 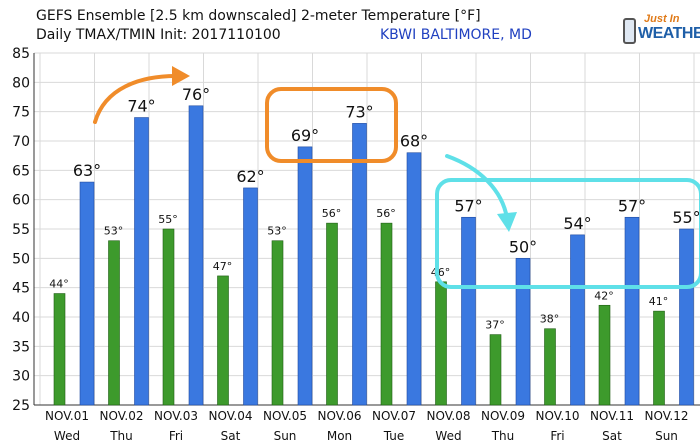 What do you see at coordinates (181, 76) in the screenshot?
I see `orange-arrowhead` at bounding box center [181, 76].